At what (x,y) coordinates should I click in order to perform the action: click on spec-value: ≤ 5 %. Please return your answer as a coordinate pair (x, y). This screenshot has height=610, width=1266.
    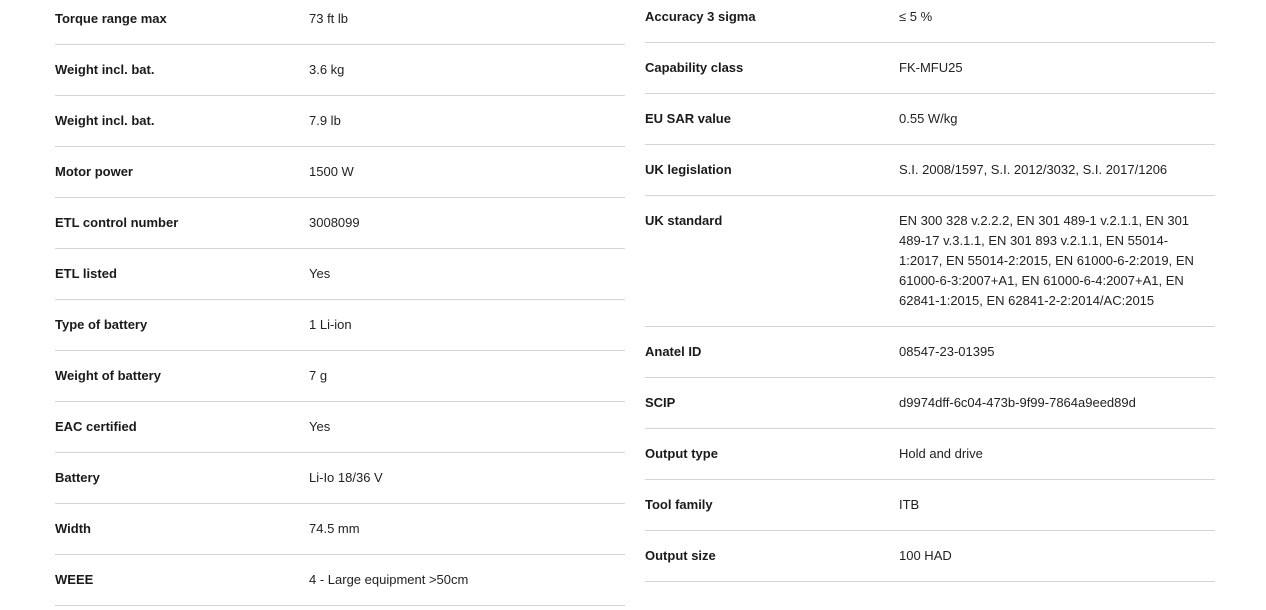
    Looking at the image, I should click on (916, 16).